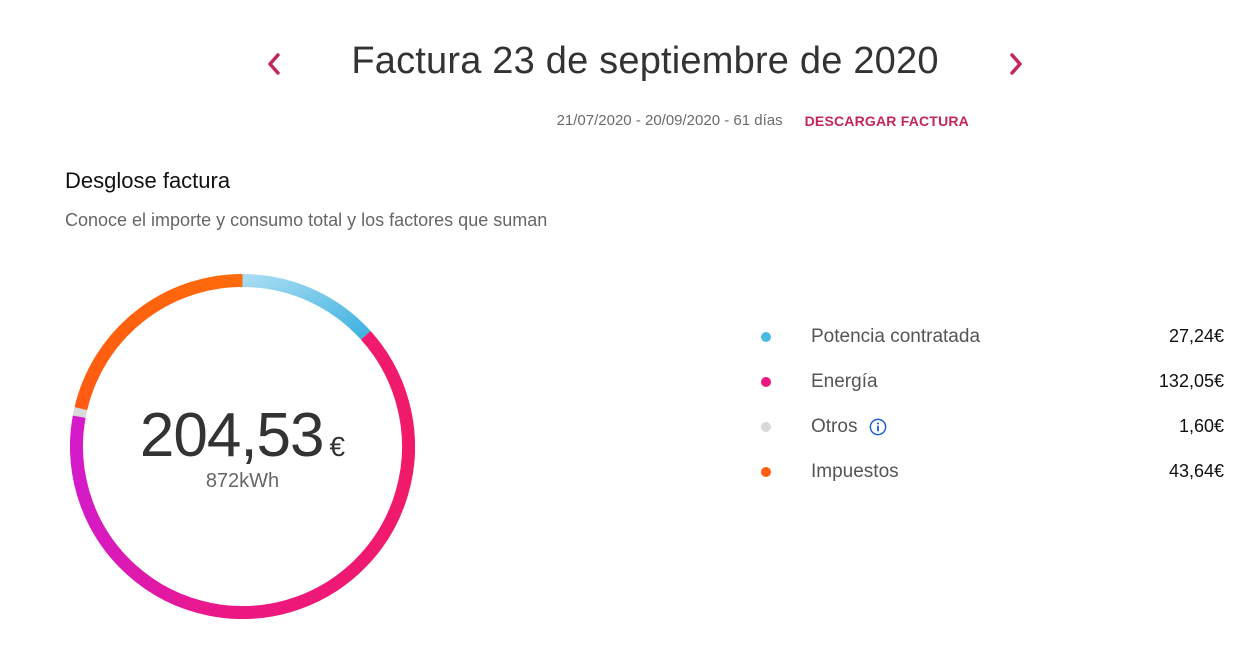 The width and height of the screenshot is (1256, 651). Describe the element at coordinates (766, 426) in the screenshot. I see `otros-color-dot` at that location.